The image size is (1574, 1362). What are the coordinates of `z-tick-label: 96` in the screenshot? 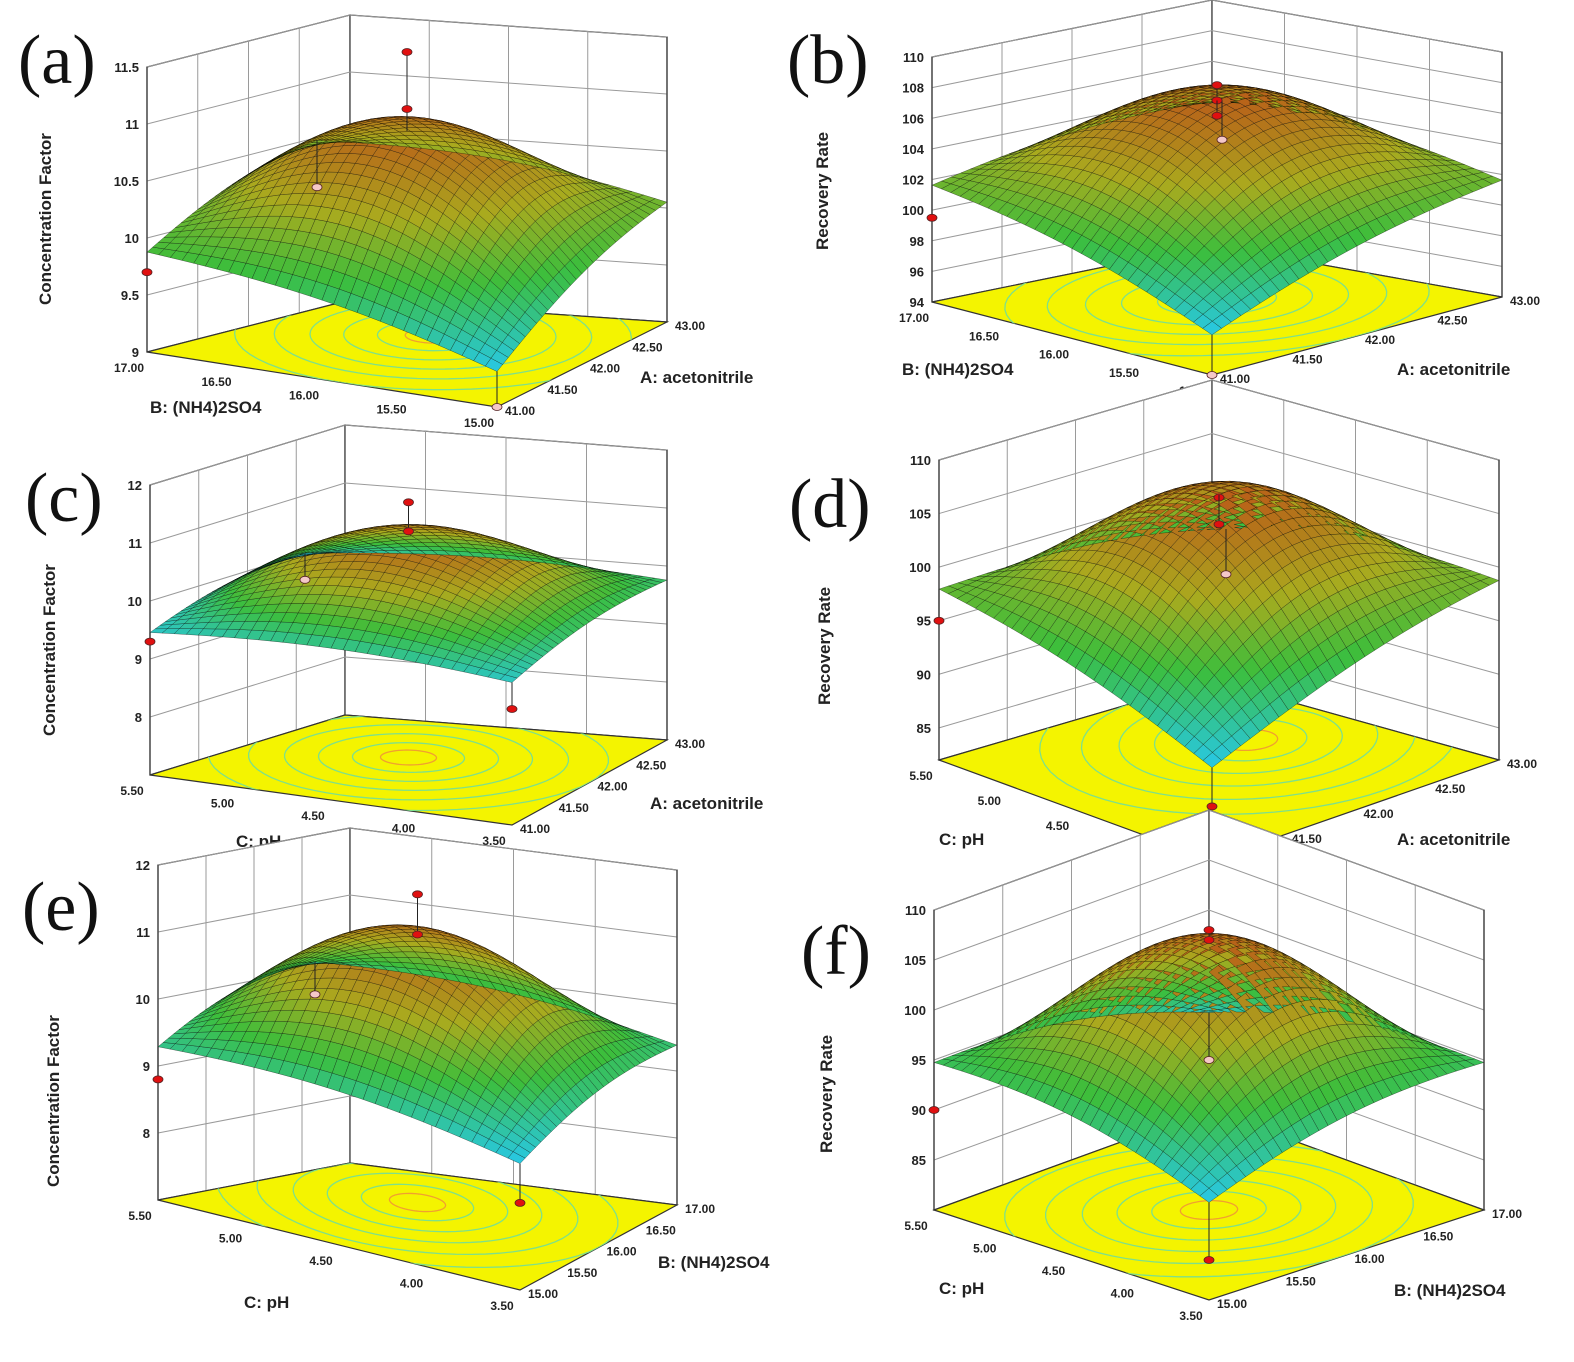 It's located at (917, 271).